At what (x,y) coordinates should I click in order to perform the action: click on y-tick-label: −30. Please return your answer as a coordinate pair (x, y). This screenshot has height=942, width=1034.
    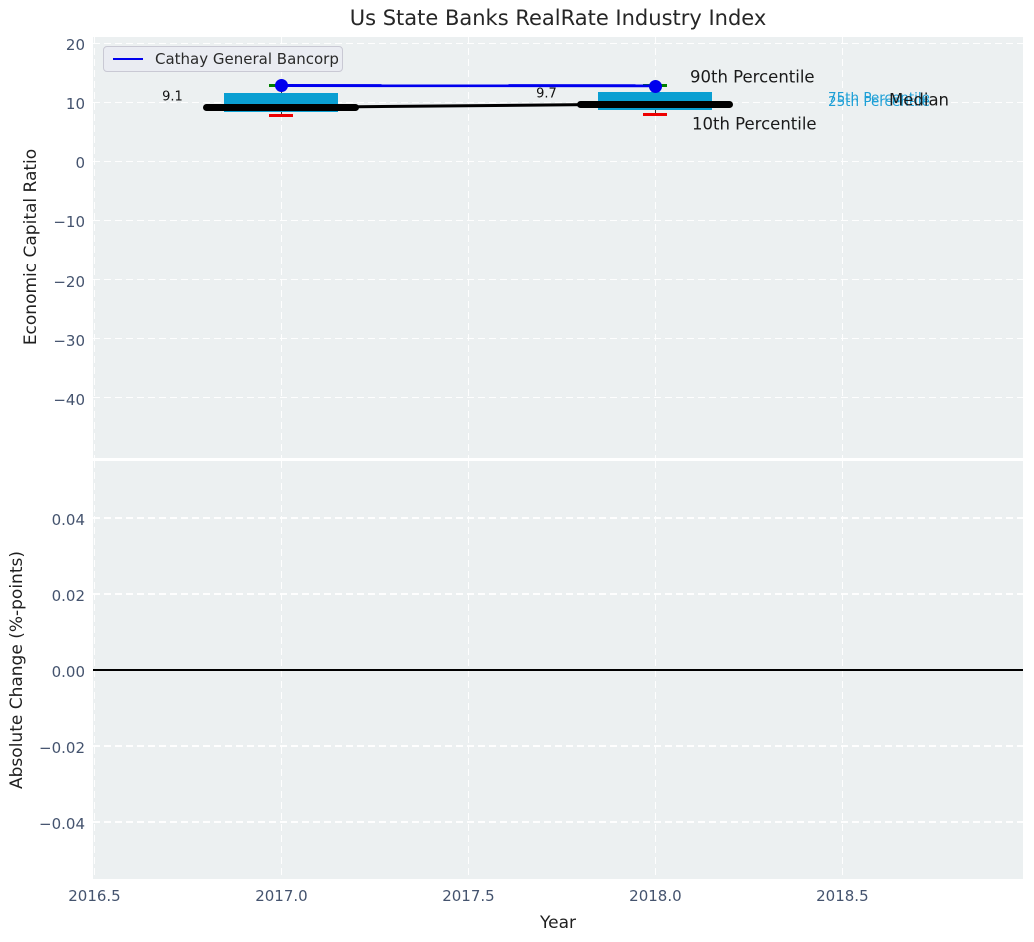
    Looking at the image, I should click on (69, 340).